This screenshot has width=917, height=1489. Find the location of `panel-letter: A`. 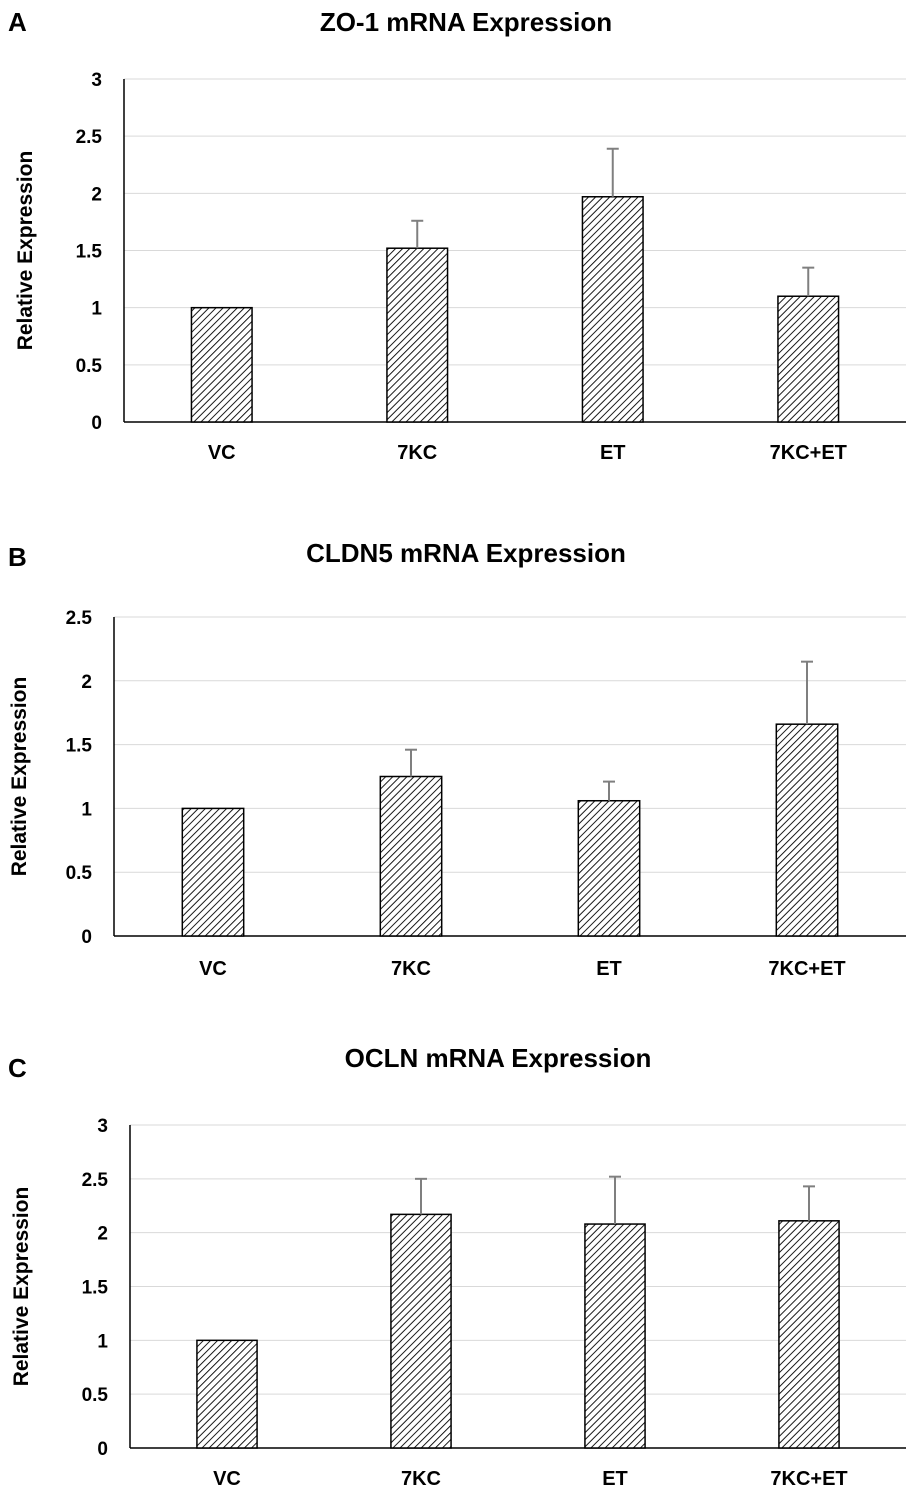

panel-letter: A is located at coordinates (17, 22).